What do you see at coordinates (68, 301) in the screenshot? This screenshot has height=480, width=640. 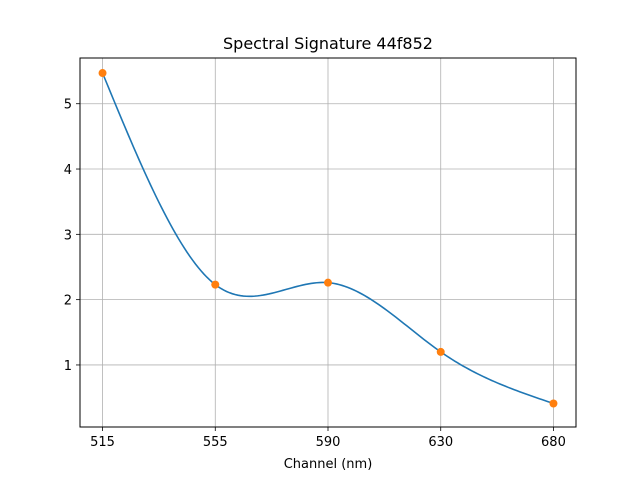 I see `y-tick-label: 2` at bounding box center [68, 301].